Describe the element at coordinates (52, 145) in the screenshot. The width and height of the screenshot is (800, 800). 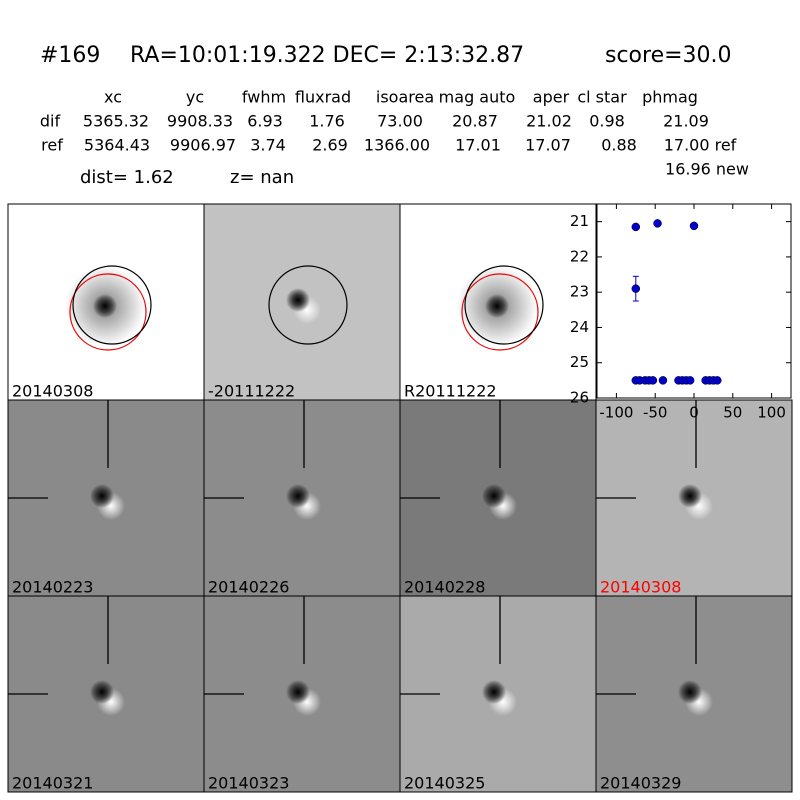
I see `row-label: ref` at that location.